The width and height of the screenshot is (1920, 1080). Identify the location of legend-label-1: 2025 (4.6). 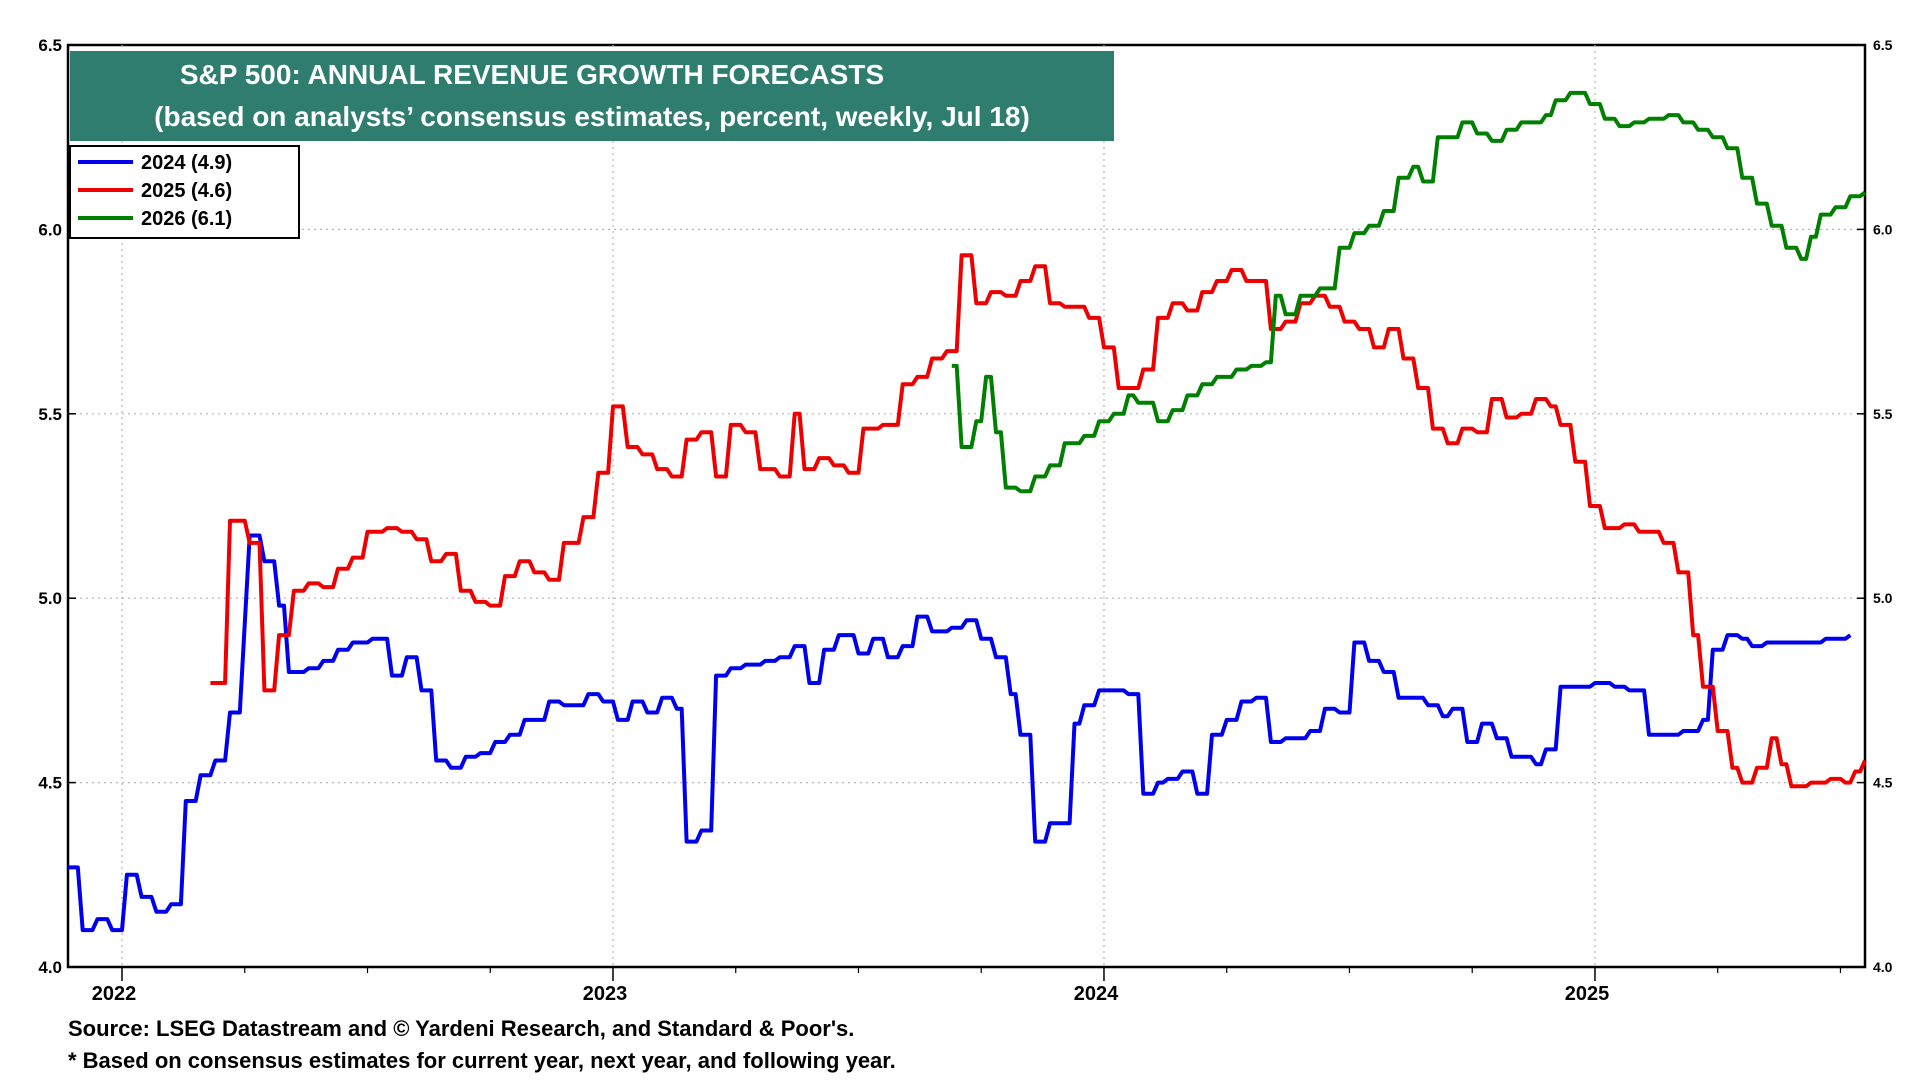
(186, 191).